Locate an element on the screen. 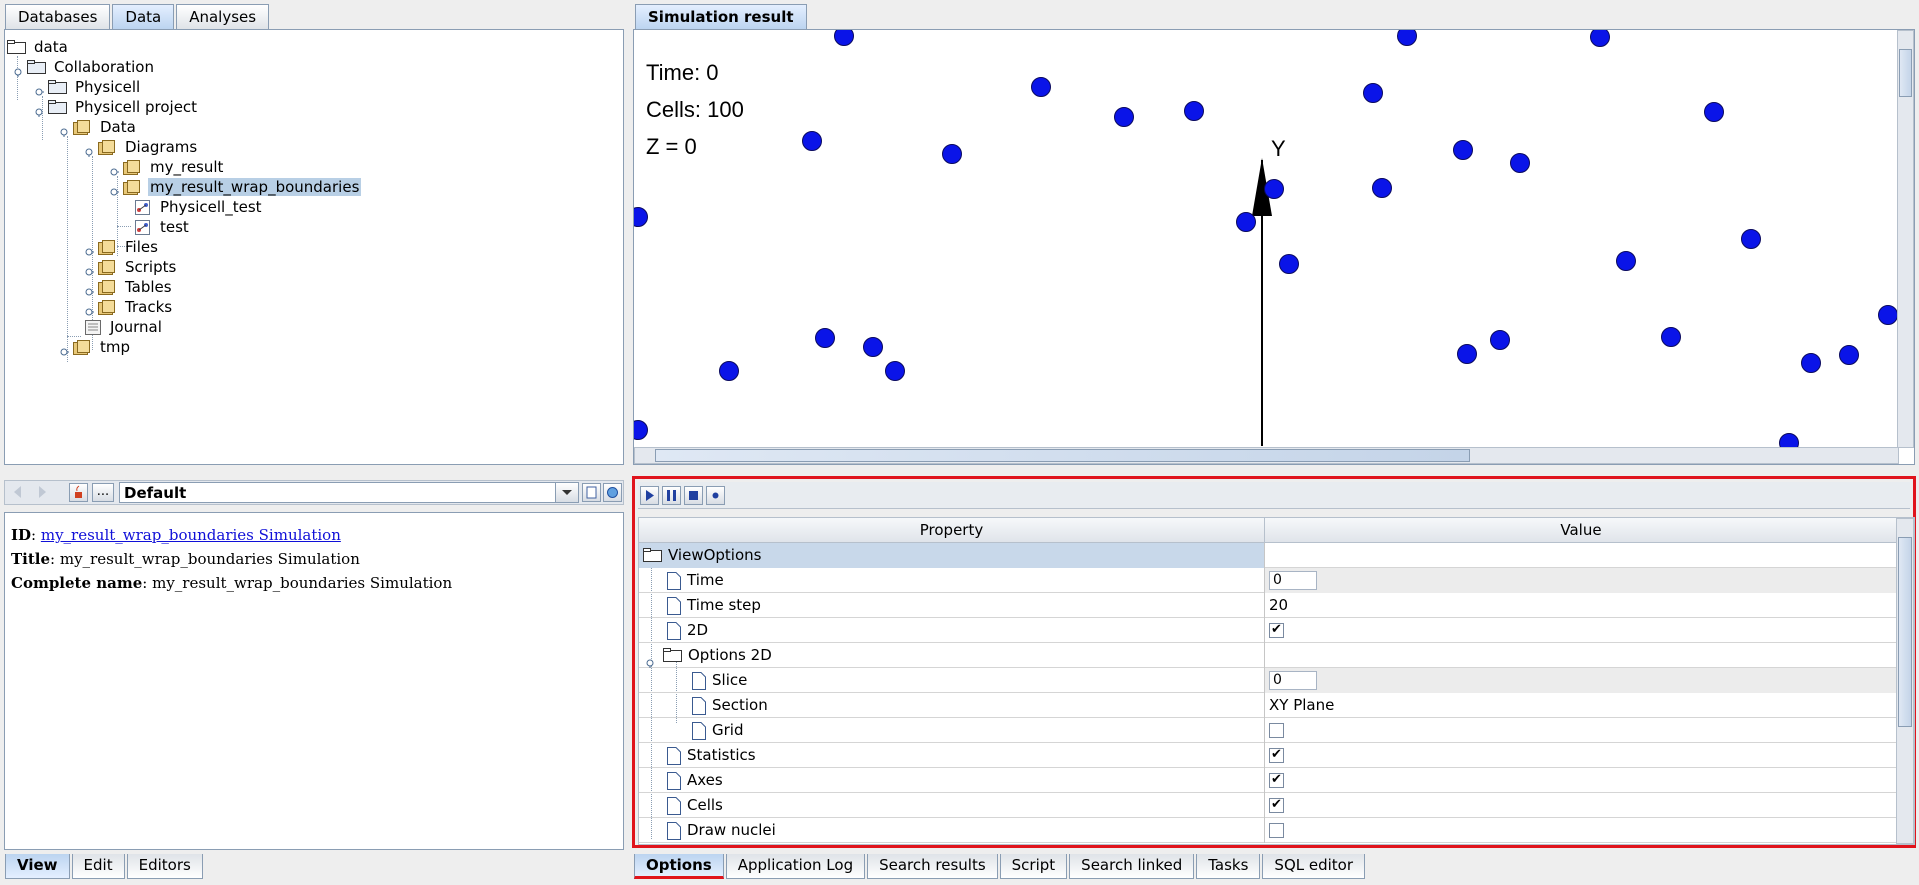 This screenshot has height=885, width=1919. back-icon is located at coordinates (18, 492).